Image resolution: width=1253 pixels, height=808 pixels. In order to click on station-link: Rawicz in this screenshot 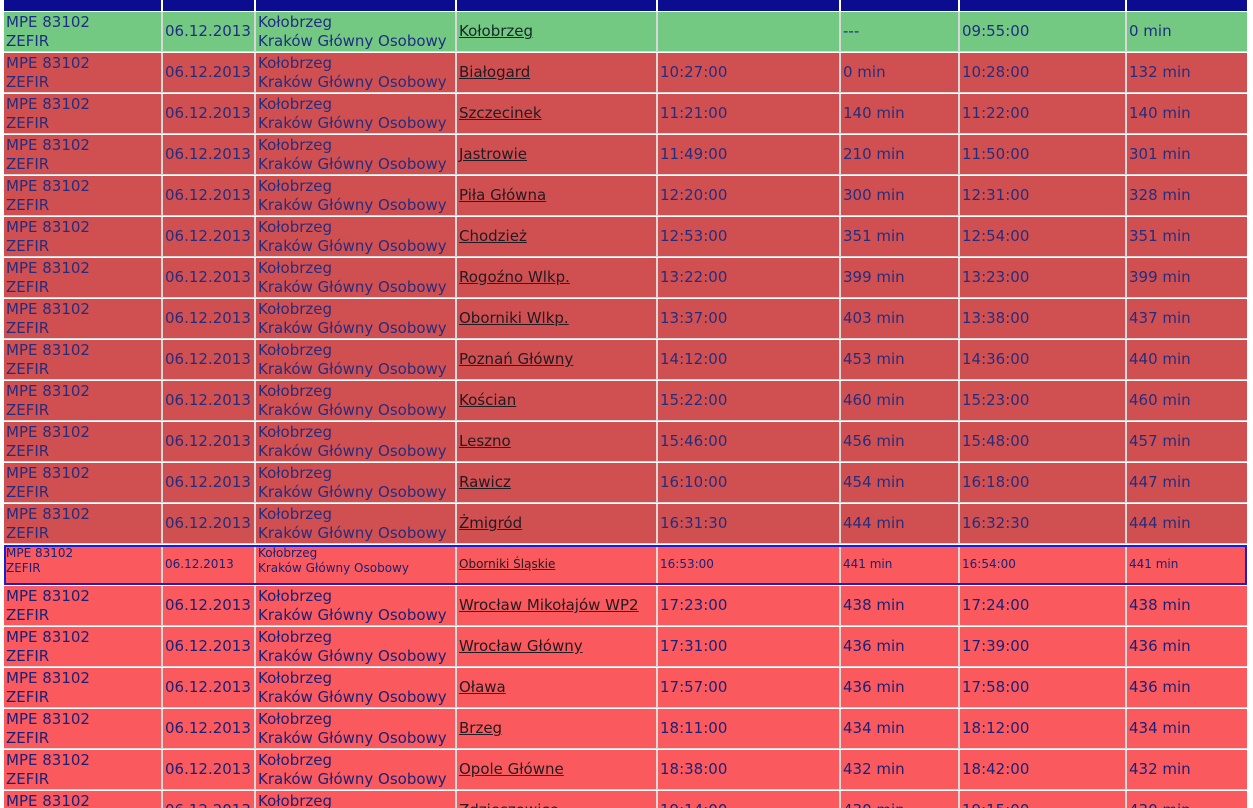, I will do `click(485, 482)`.